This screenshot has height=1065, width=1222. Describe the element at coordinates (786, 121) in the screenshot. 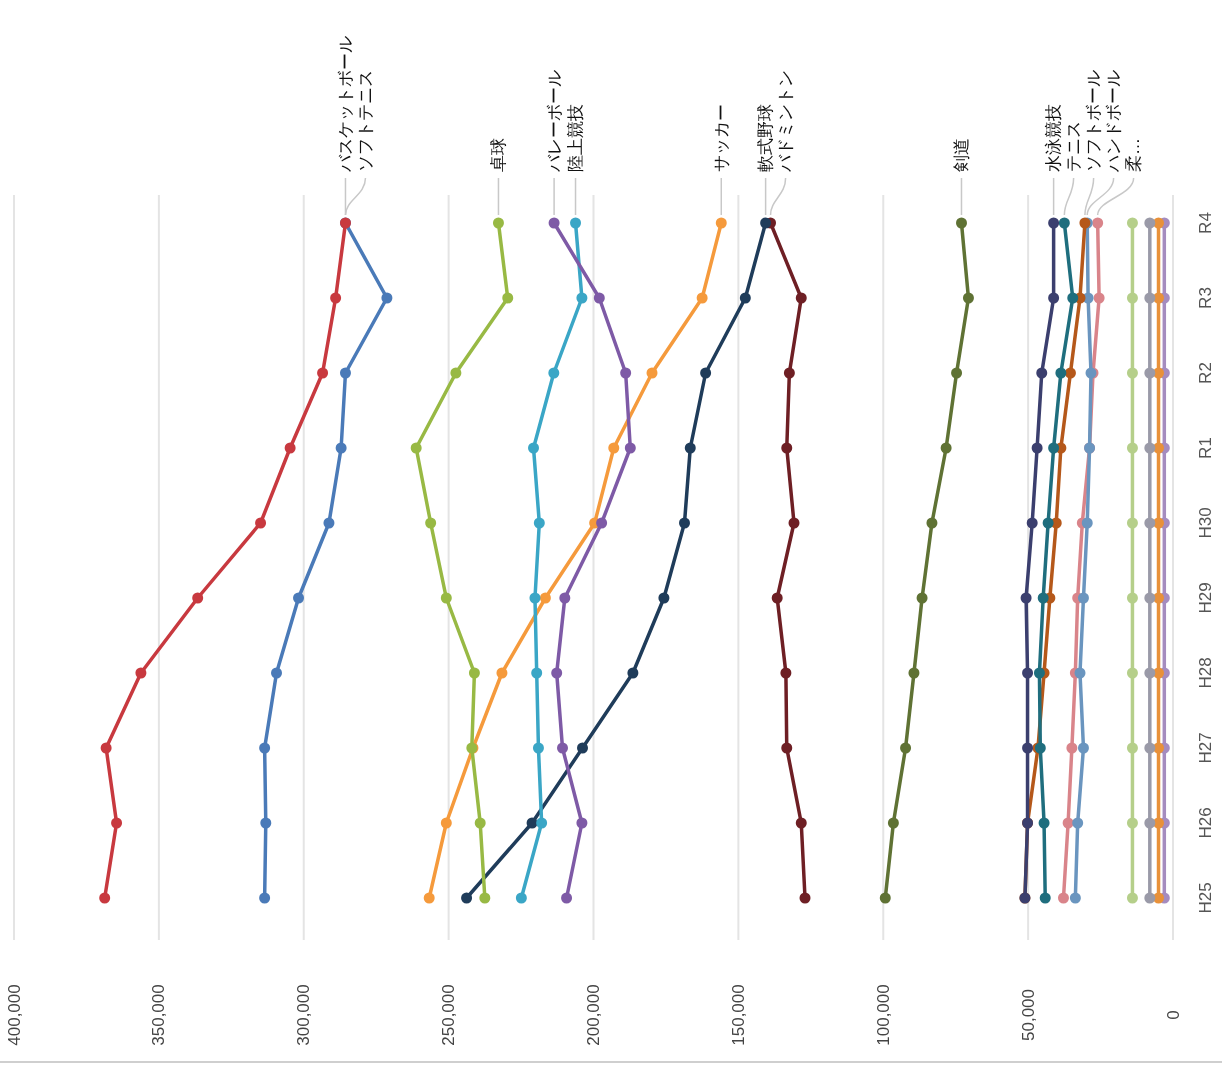

I see `text: バドミントン` at that location.